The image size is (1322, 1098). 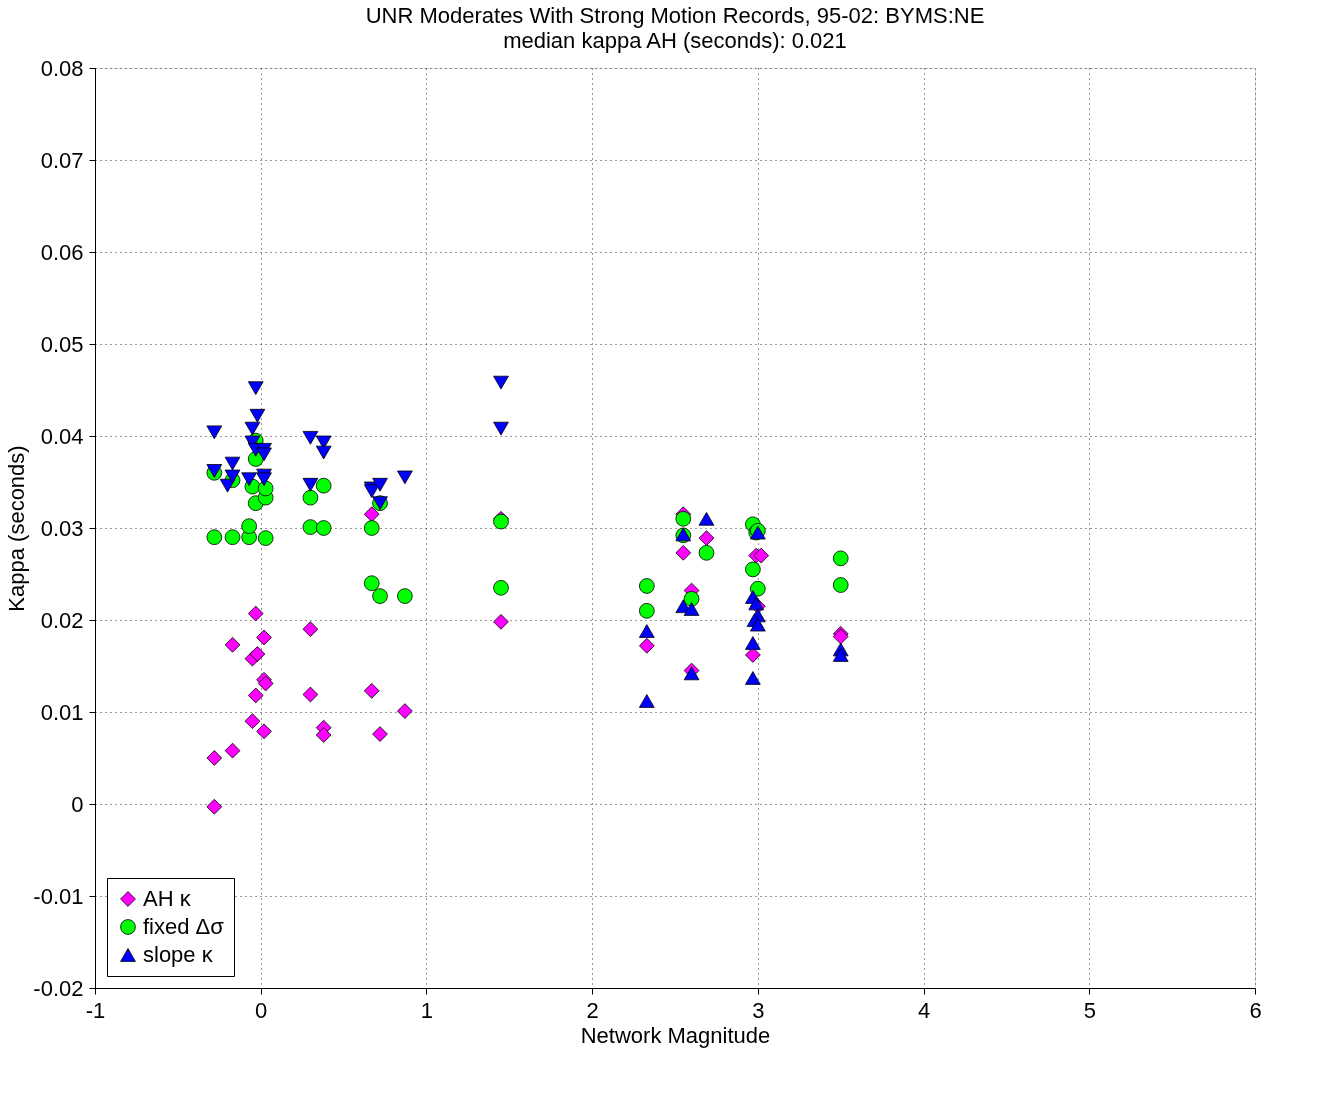 What do you see at coordinates (95, 1010) in the screenshot?
I see `x-tick-label: -1` at bounding box center [95, 1010].